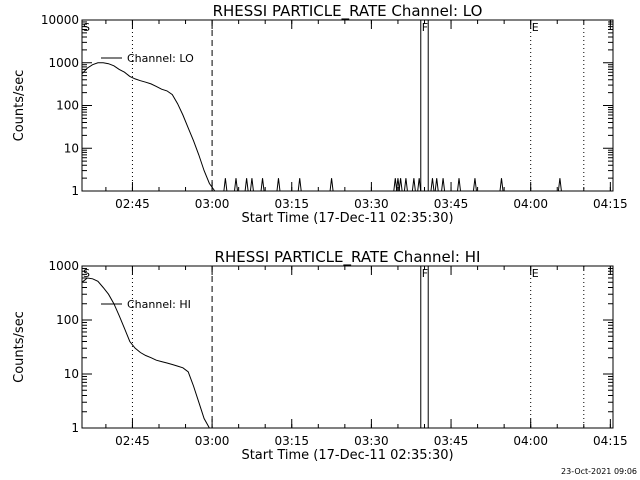 The image size is (640, 480). Describe the element at coordinates (60, 20) in the screenshot. I see `y-tick-label: 10000` at that location.